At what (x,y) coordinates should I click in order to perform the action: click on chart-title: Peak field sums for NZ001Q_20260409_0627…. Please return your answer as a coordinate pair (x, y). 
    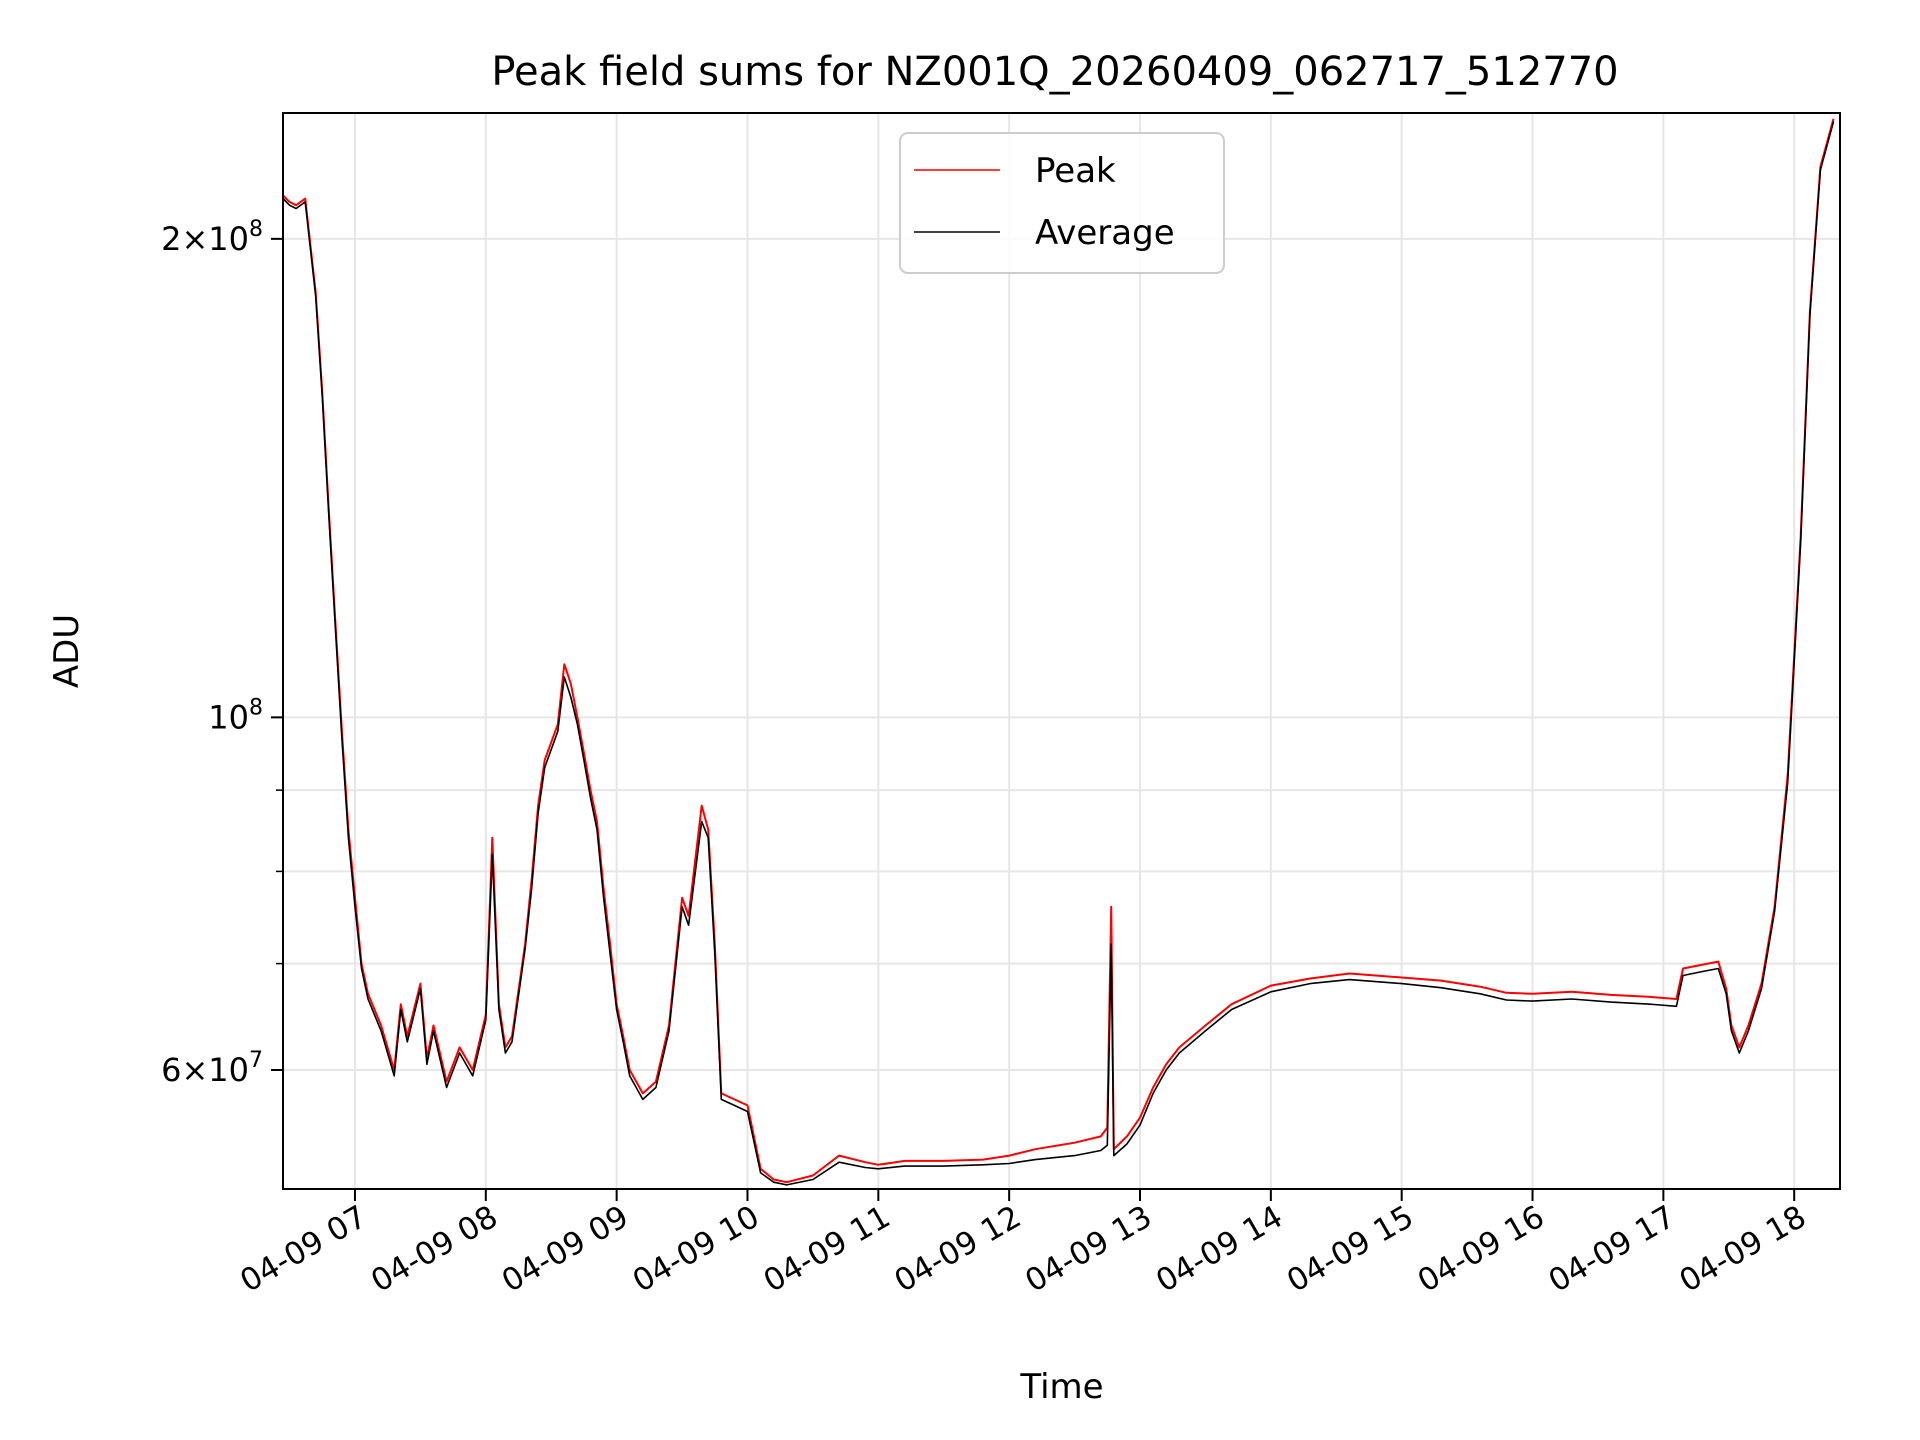
    Looking at the image, I should click on (1054, 72).